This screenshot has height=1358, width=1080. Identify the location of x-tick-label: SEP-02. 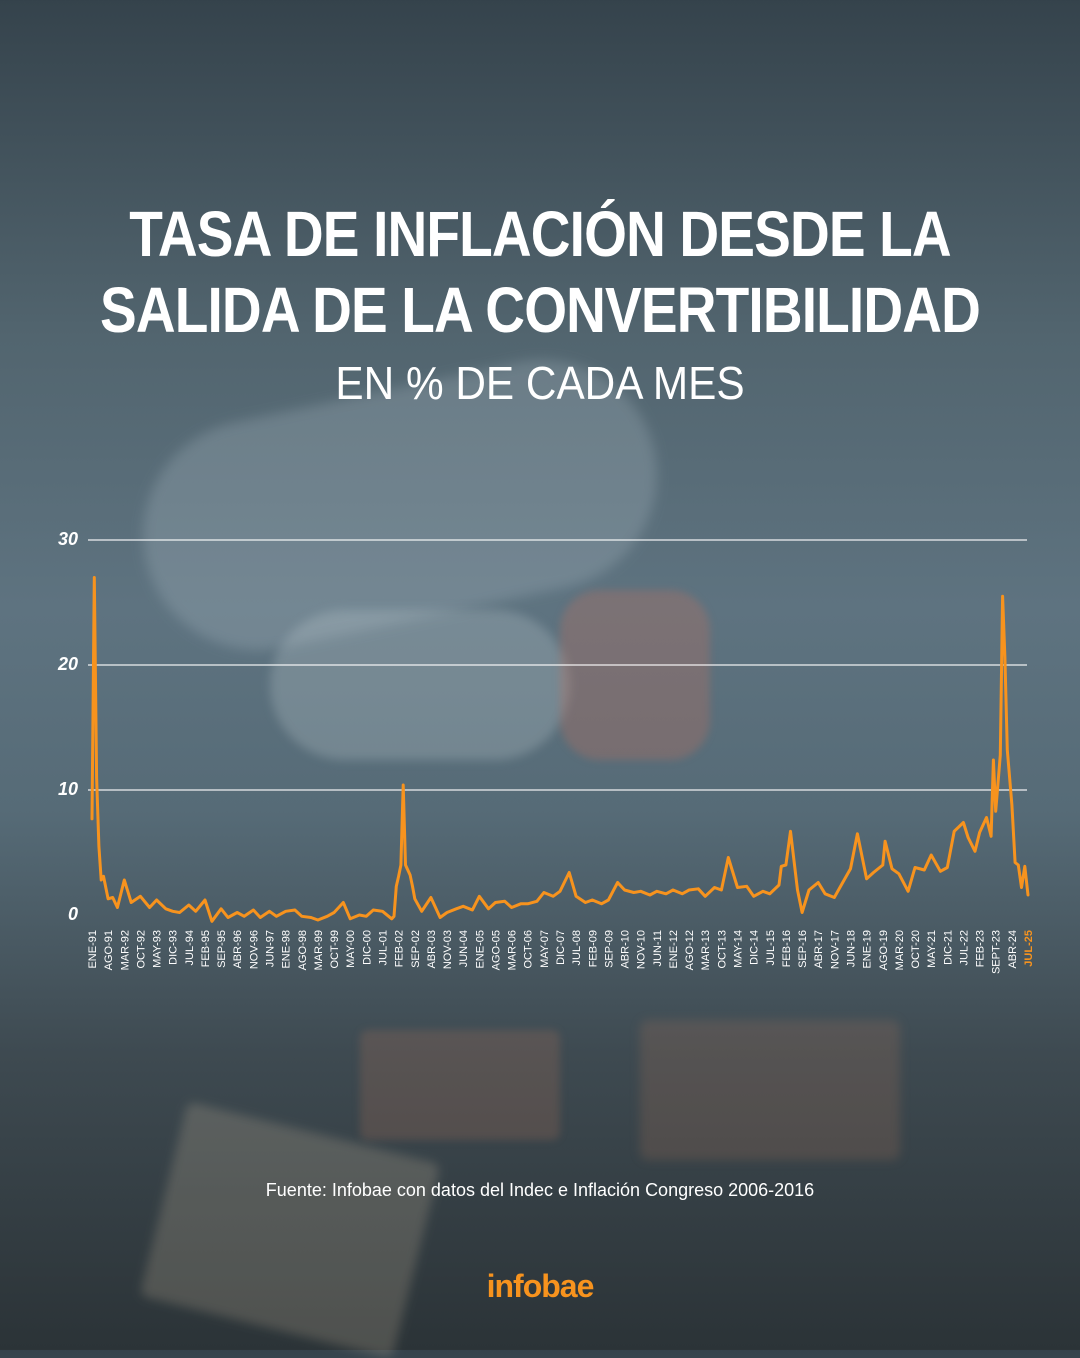
(416, 949).